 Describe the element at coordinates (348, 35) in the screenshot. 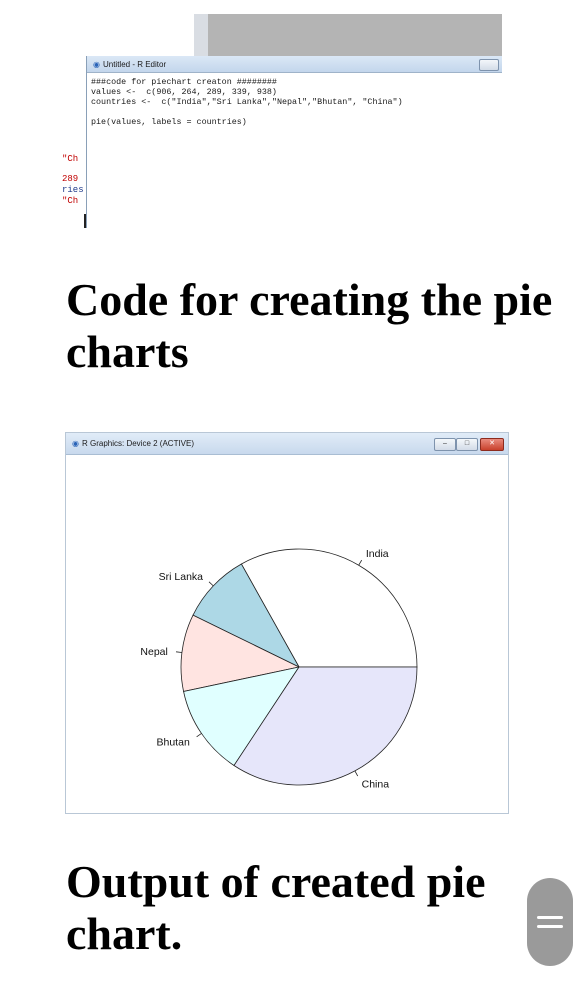

I see `background-window` at that location.